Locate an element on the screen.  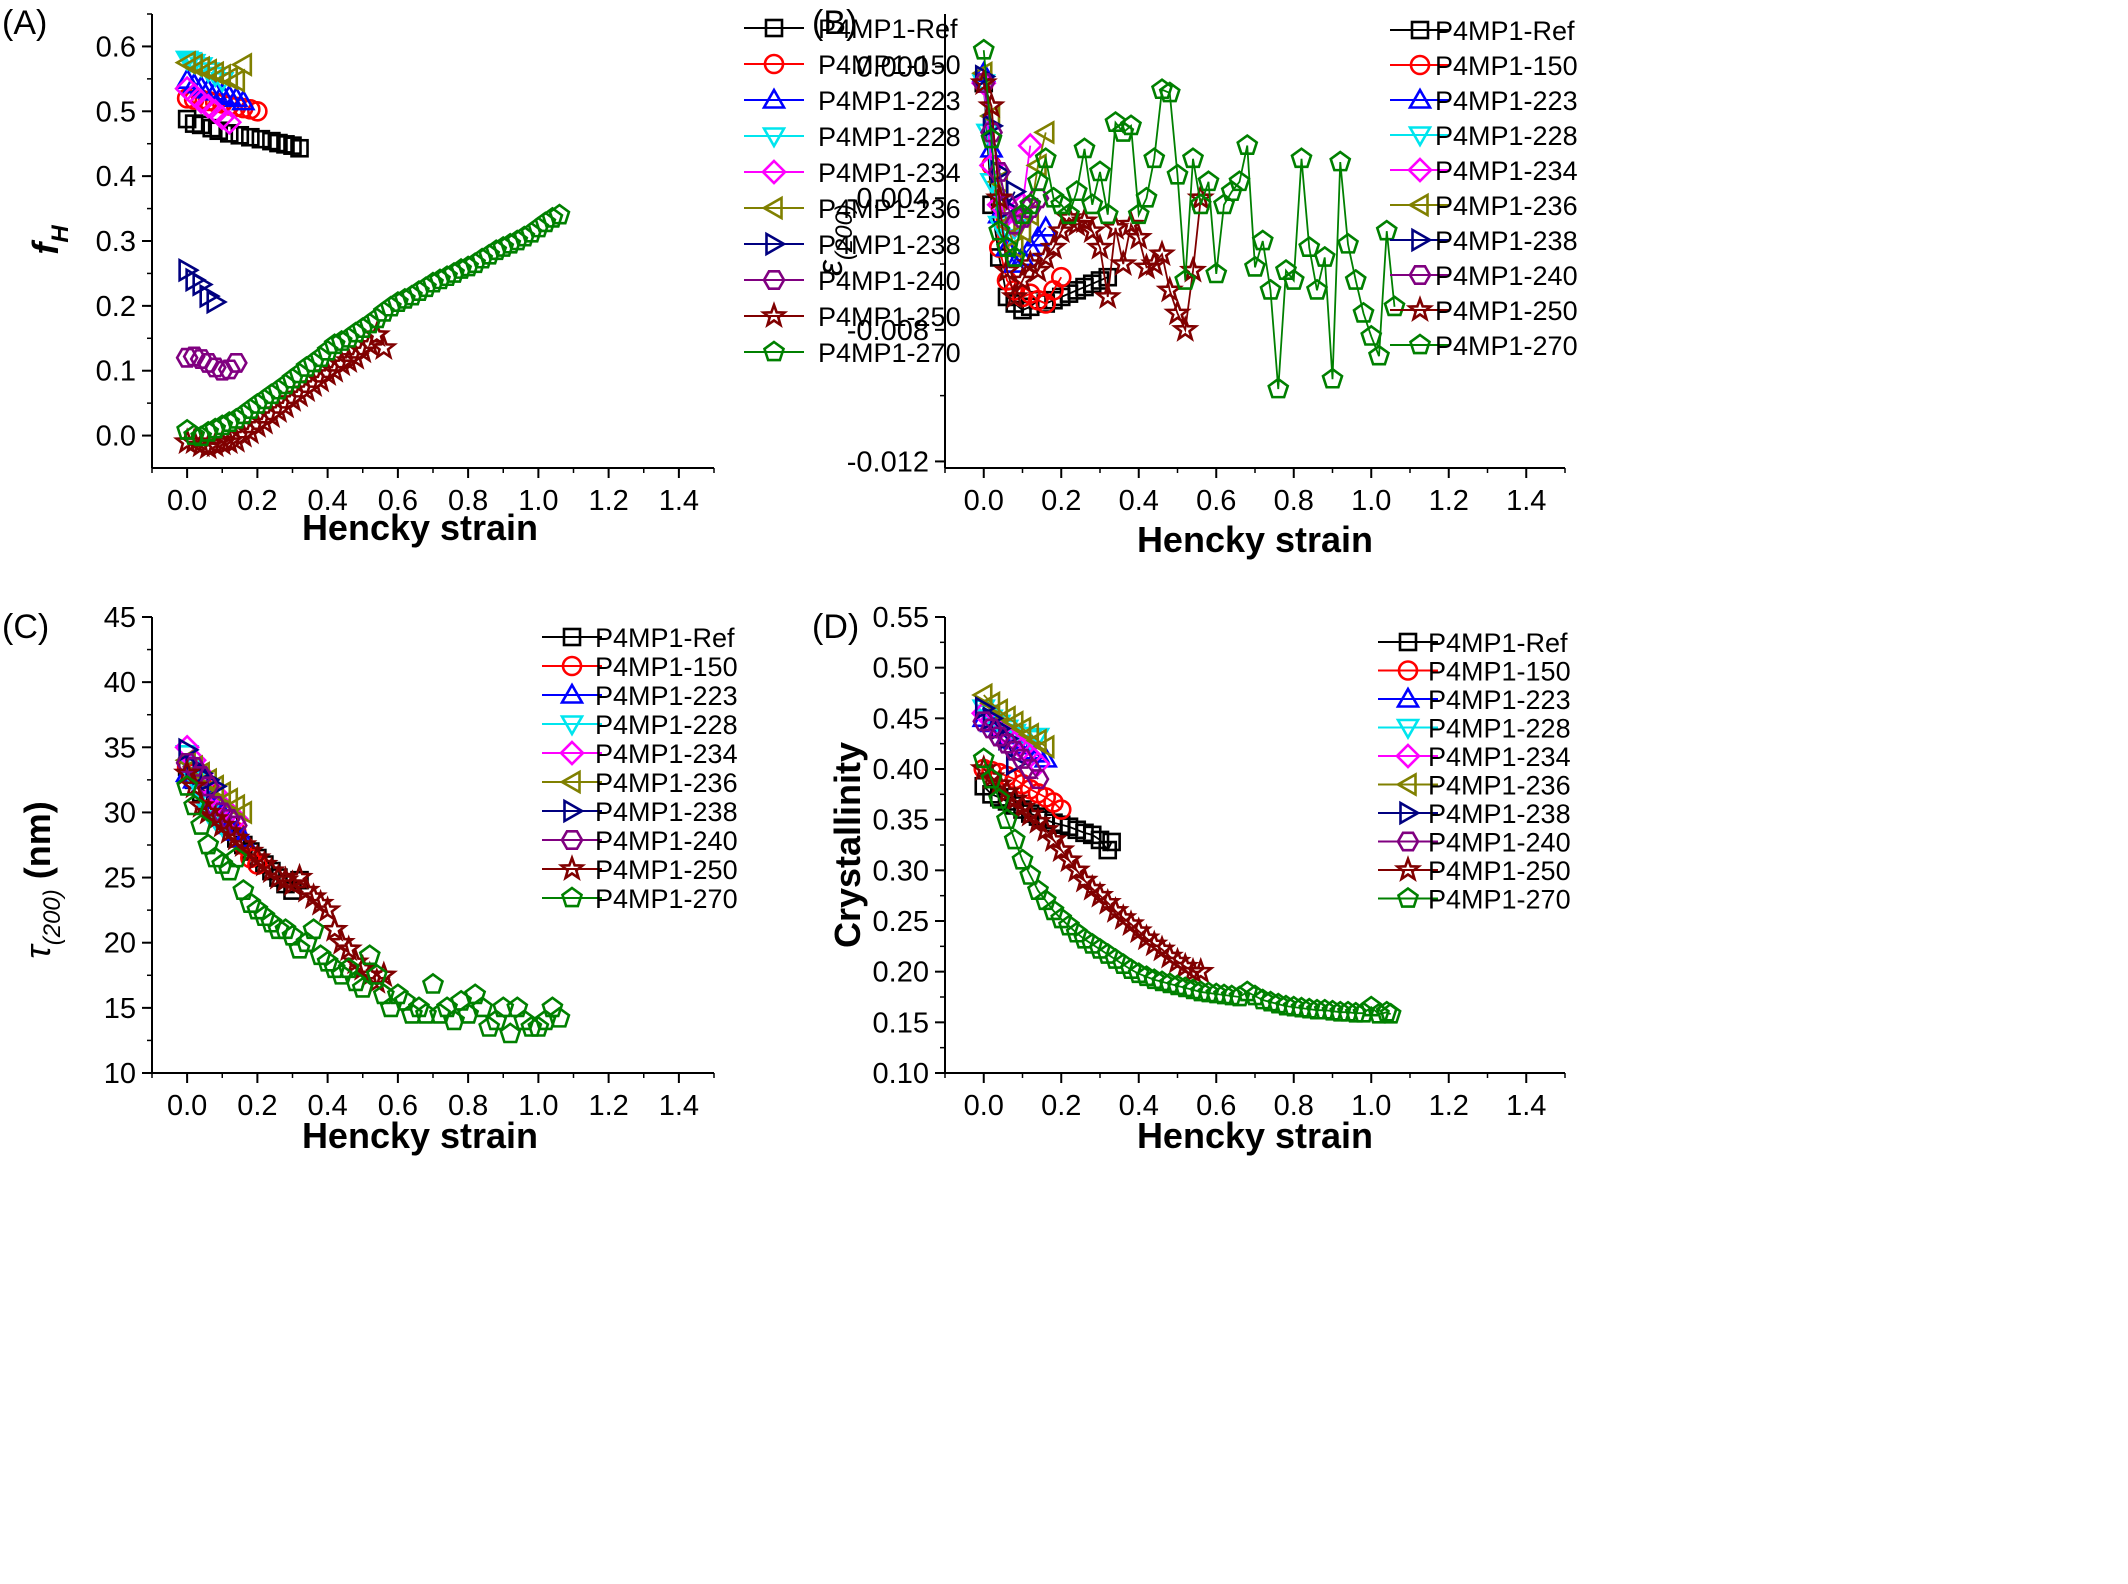
x-tick-label: 1.4 is located at coordinates (1526, 1106).